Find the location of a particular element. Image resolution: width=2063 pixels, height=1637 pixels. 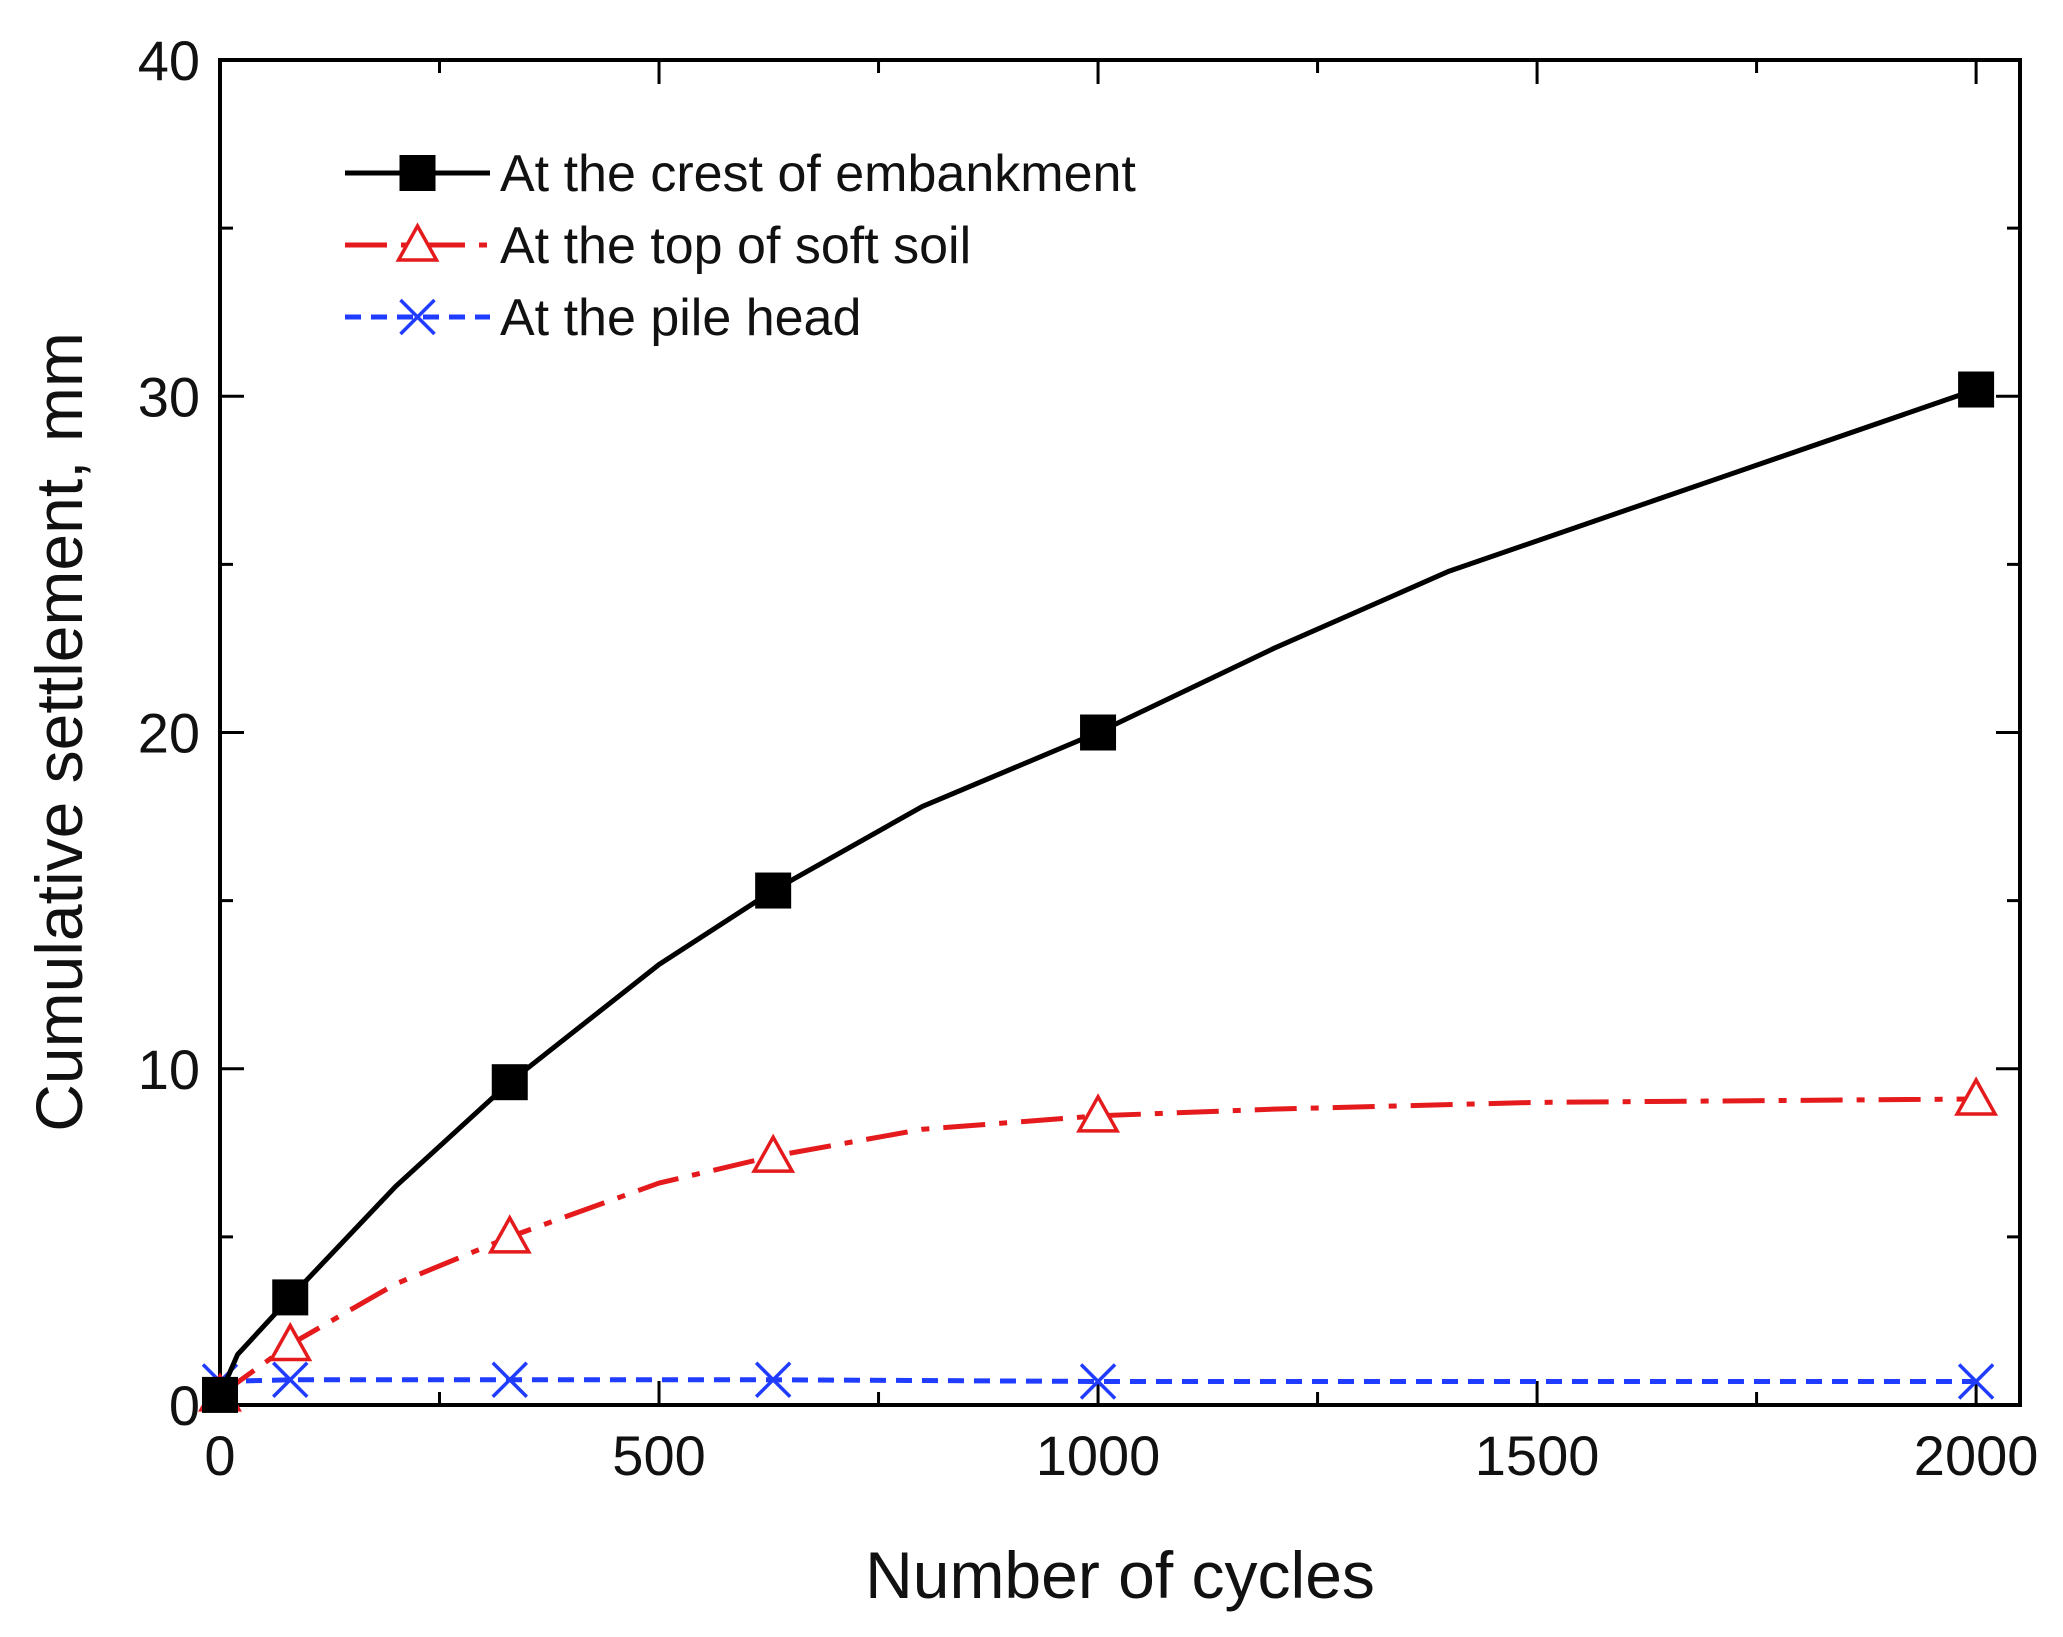

y-tick-label: 30 is located at coordinates (169, 396).